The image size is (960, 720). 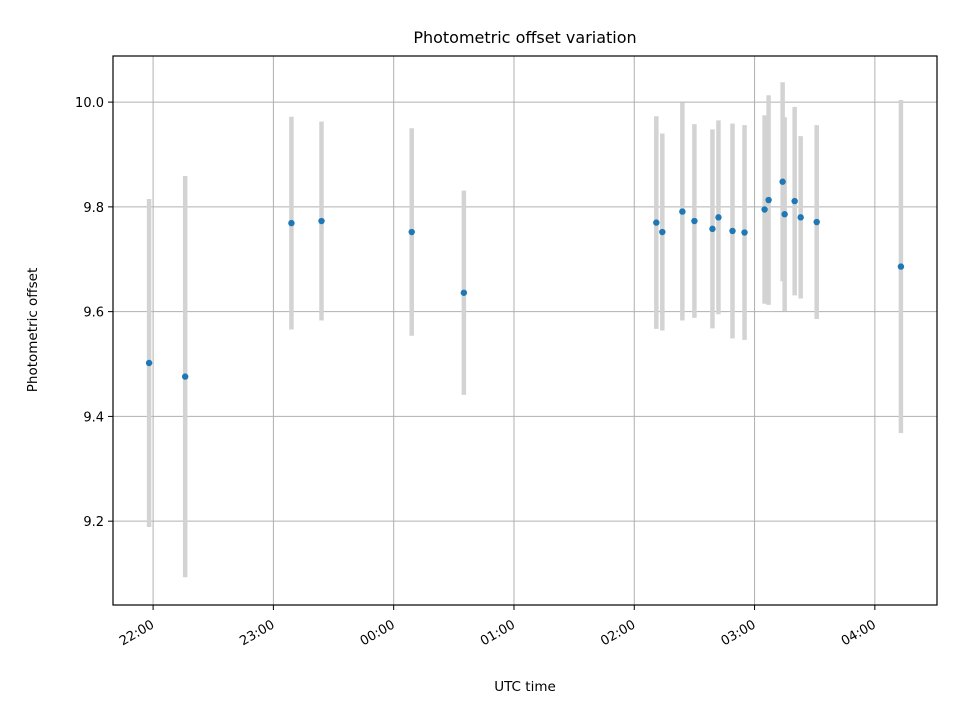 I want to click on y-tick-label: 9.4, so click(x=93, y=417).